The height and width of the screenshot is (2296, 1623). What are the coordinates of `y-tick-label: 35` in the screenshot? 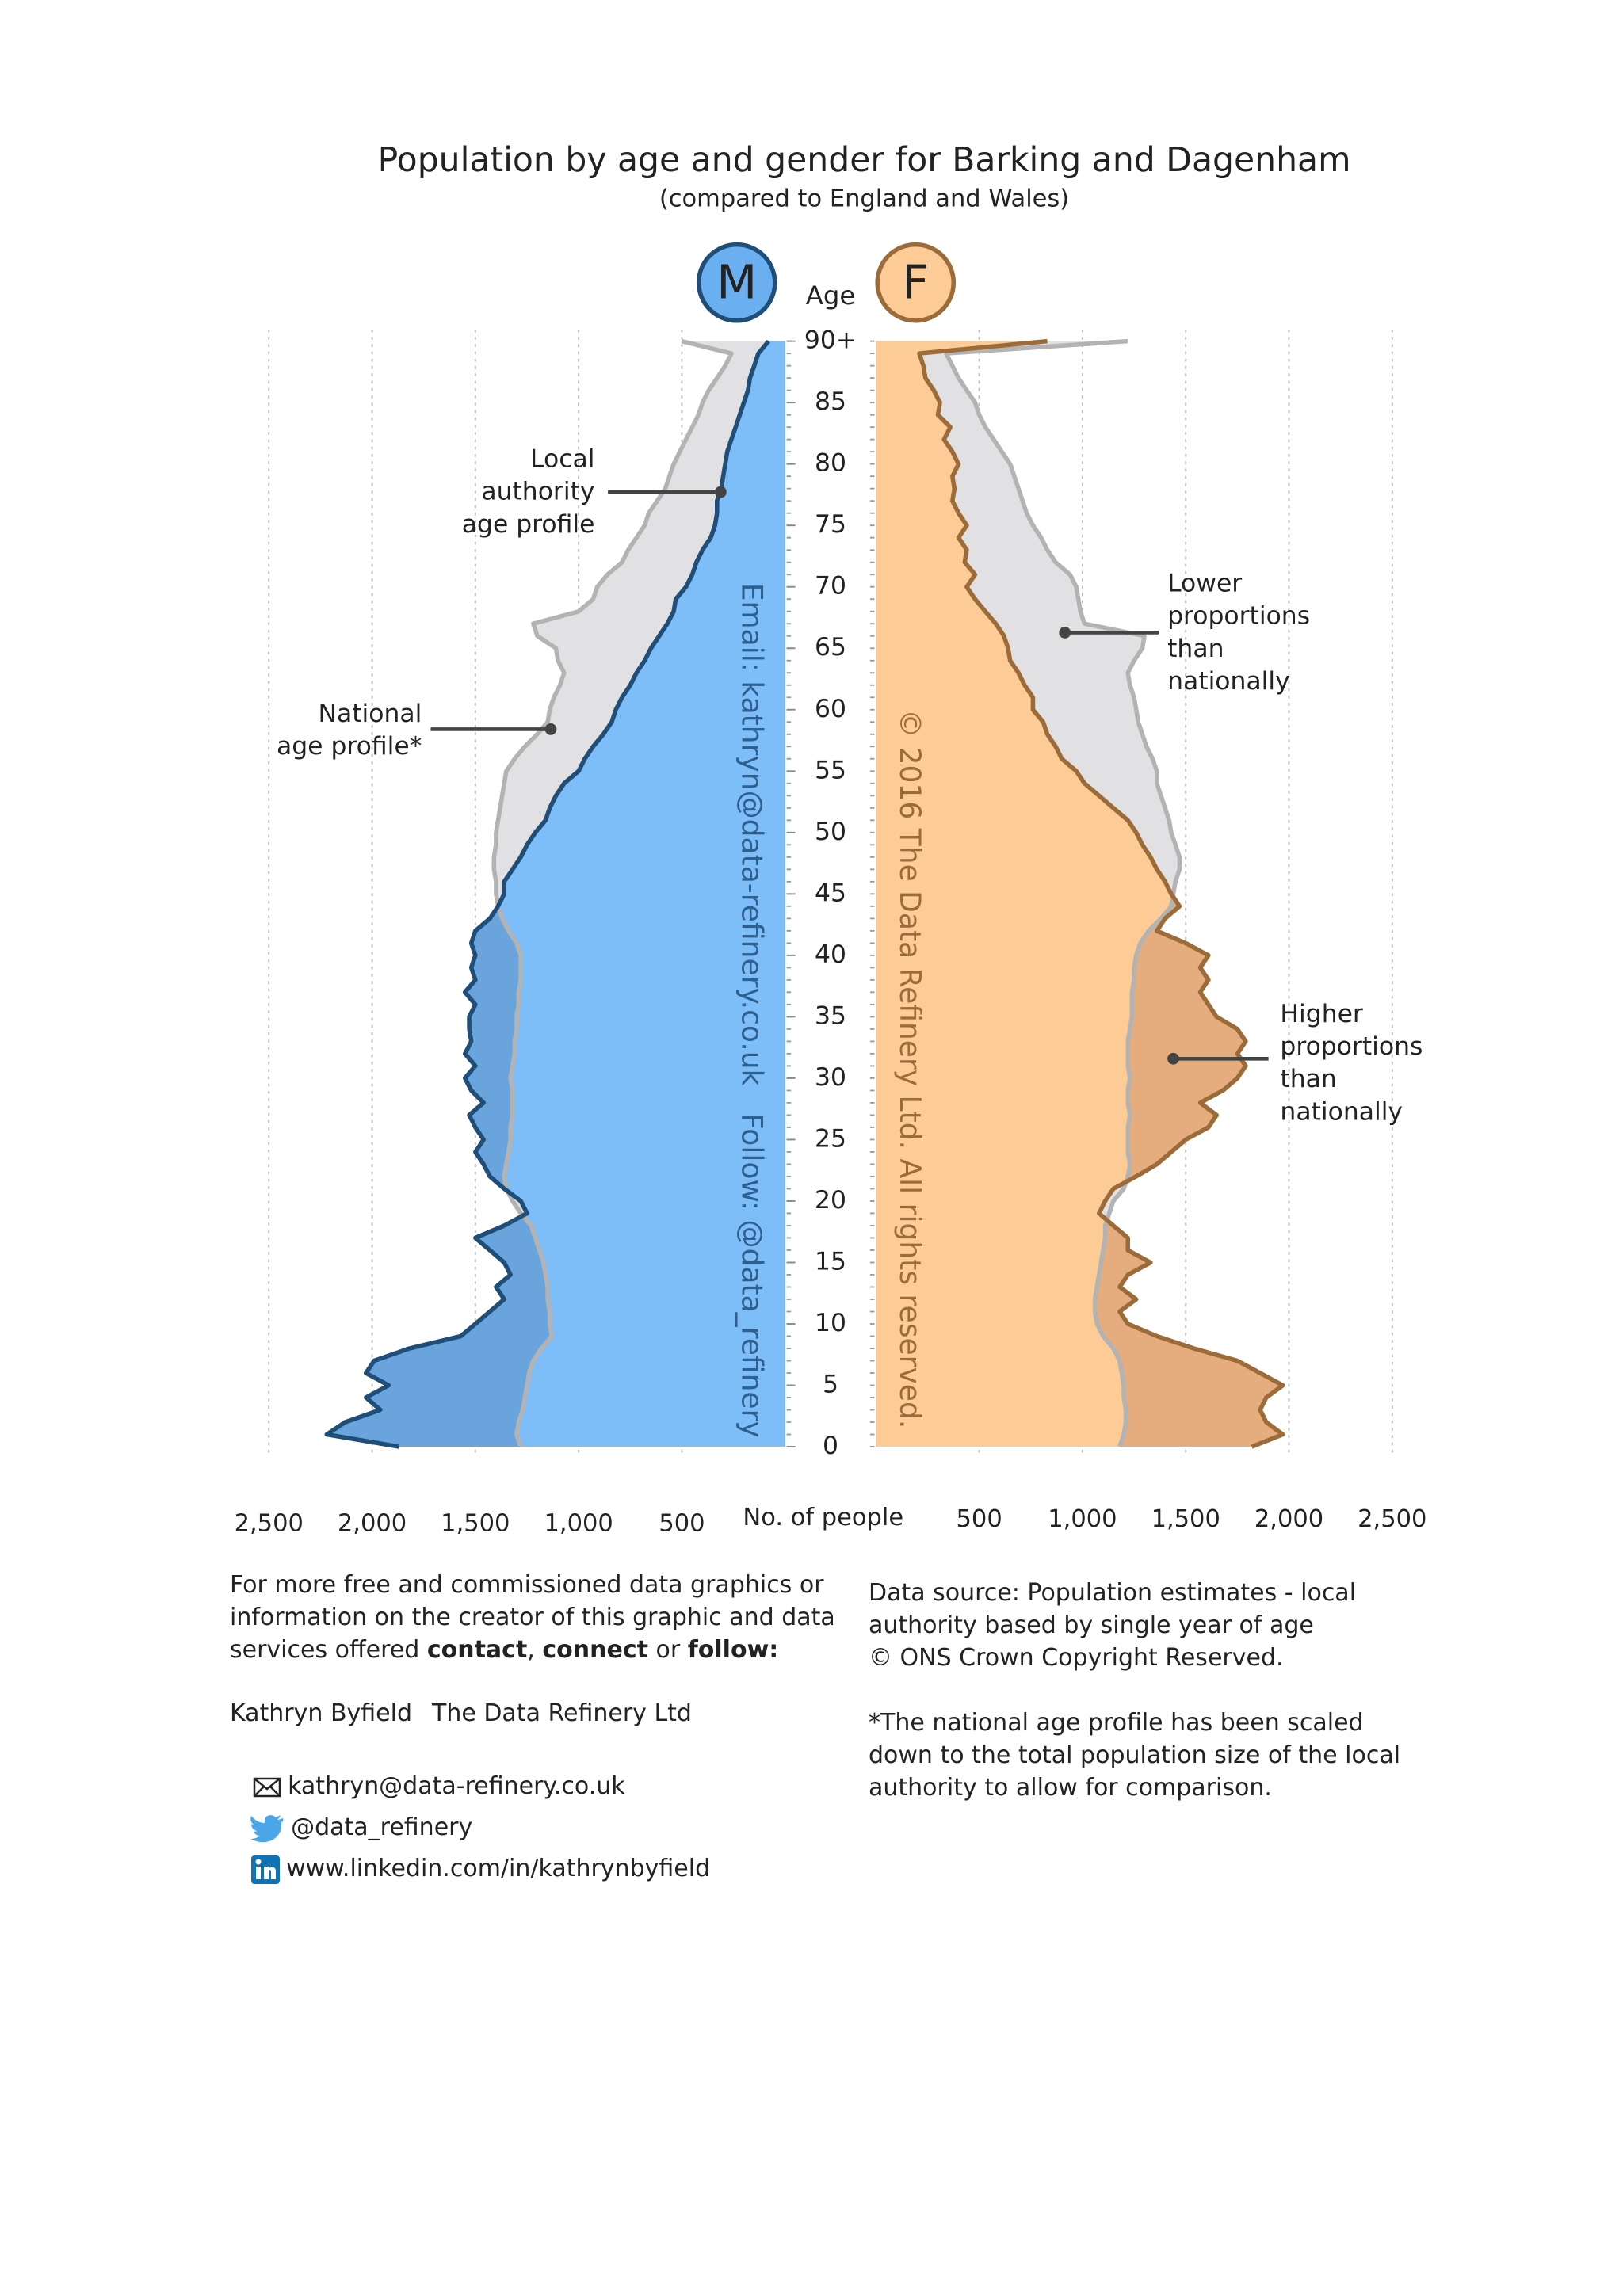 It's located at (831, 1015).